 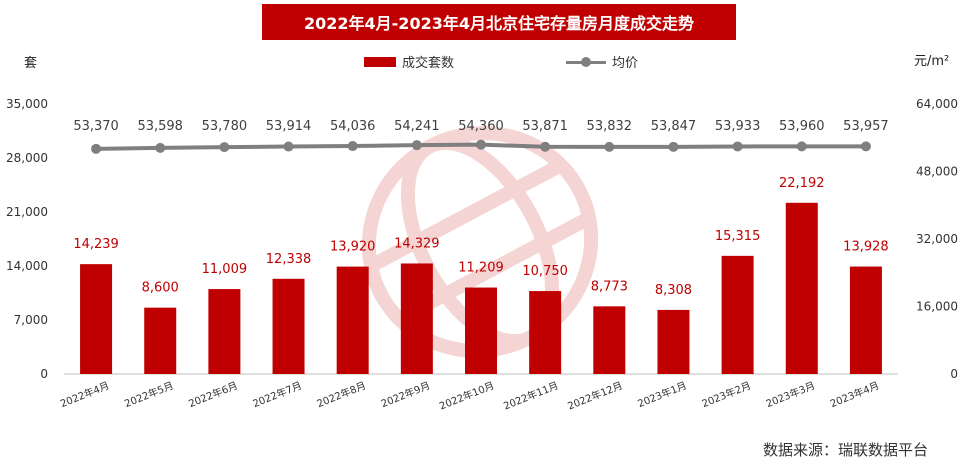 I want to click on legend-item-bar: 成交套数, so click(x=409, y=61).